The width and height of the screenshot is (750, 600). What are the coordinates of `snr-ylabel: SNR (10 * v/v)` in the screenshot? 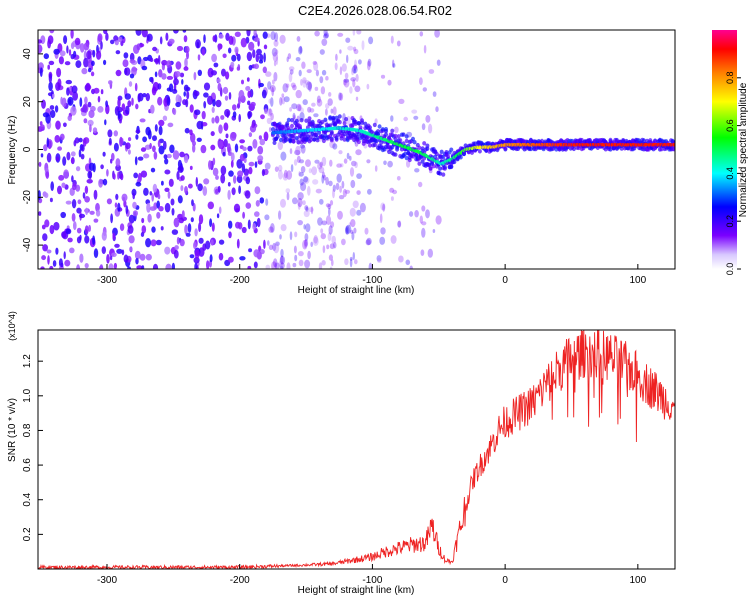 It's located at (12, 430).